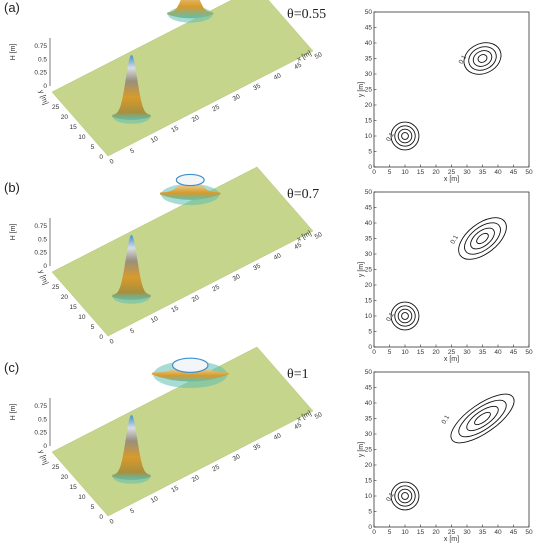 Image resolution: width=543 pixels, height=550 pixels. I want to click on mound-cap, so click(190, 180).